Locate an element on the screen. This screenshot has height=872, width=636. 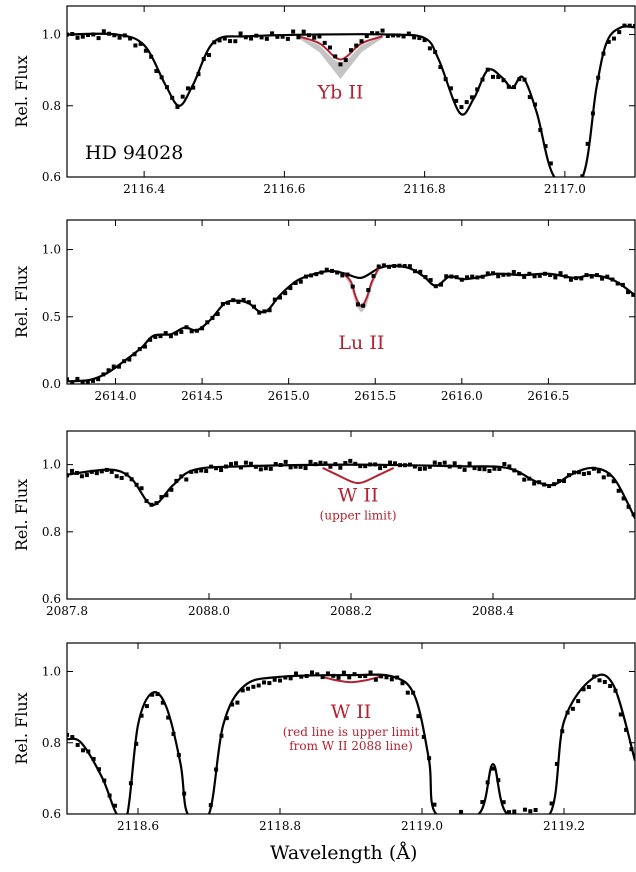
x-tick-label: 2119.2 is located at coordinates (564, 826).